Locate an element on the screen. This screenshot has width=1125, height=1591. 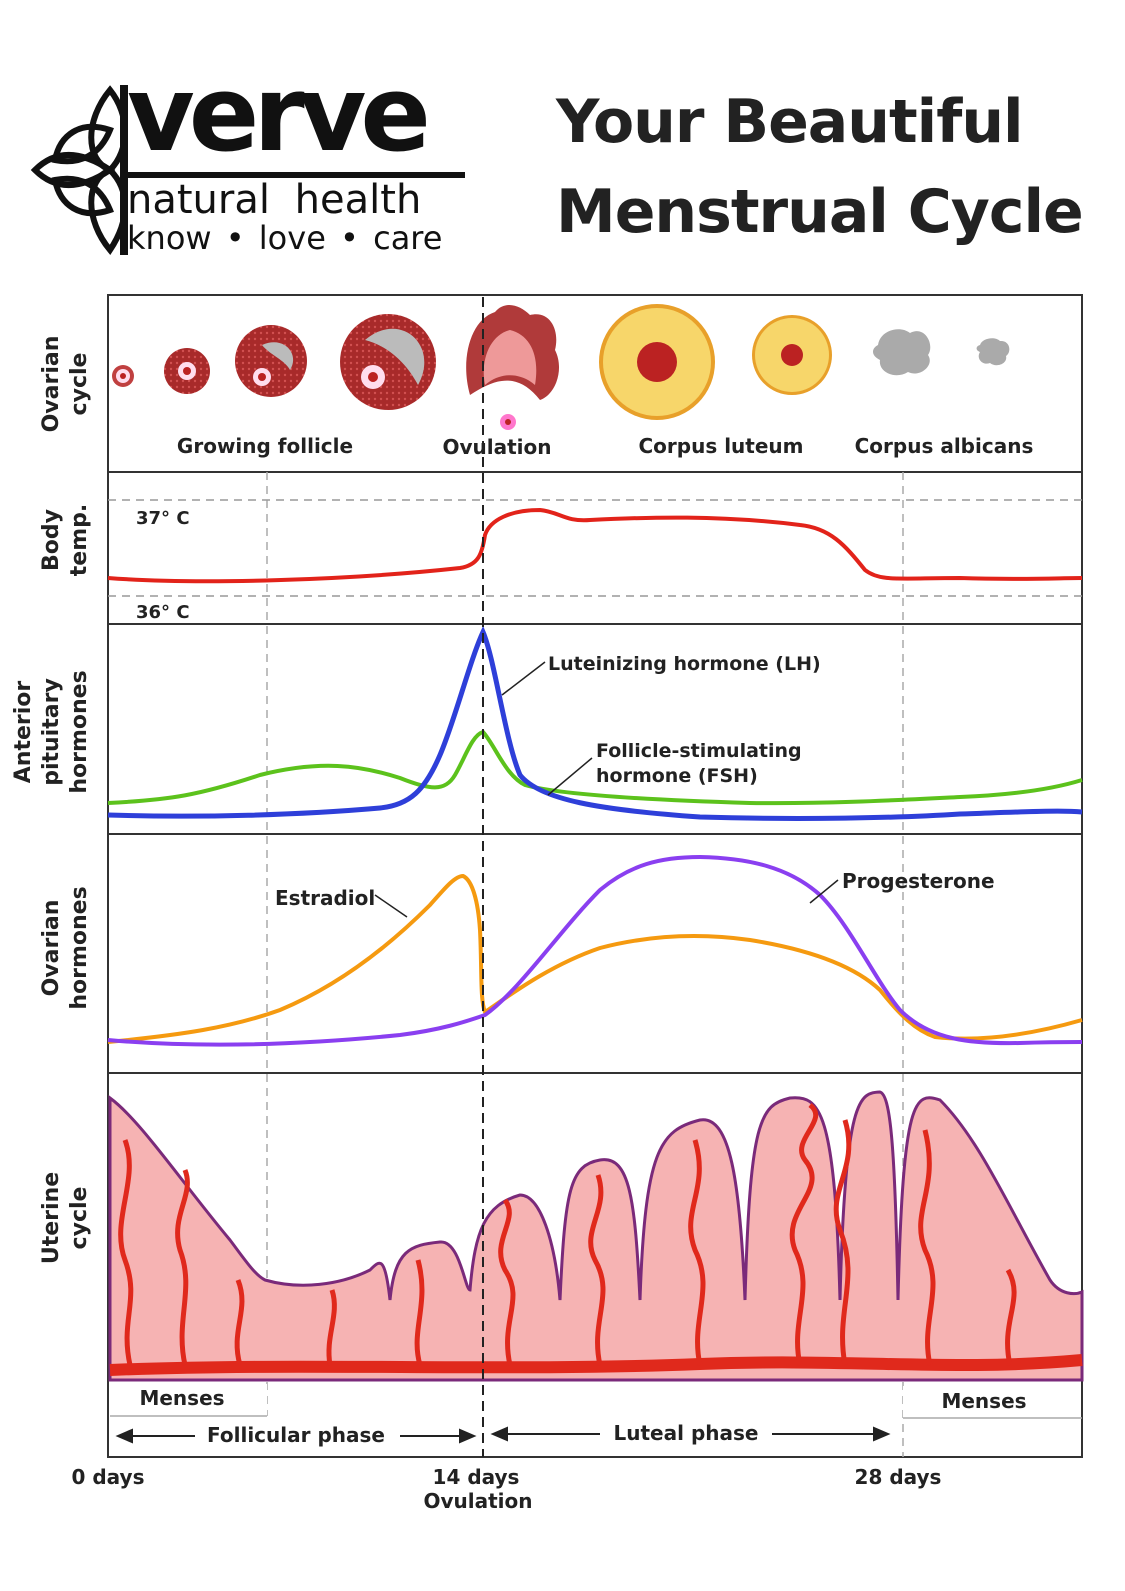
lh-curve is located at coordinates (595, 723).